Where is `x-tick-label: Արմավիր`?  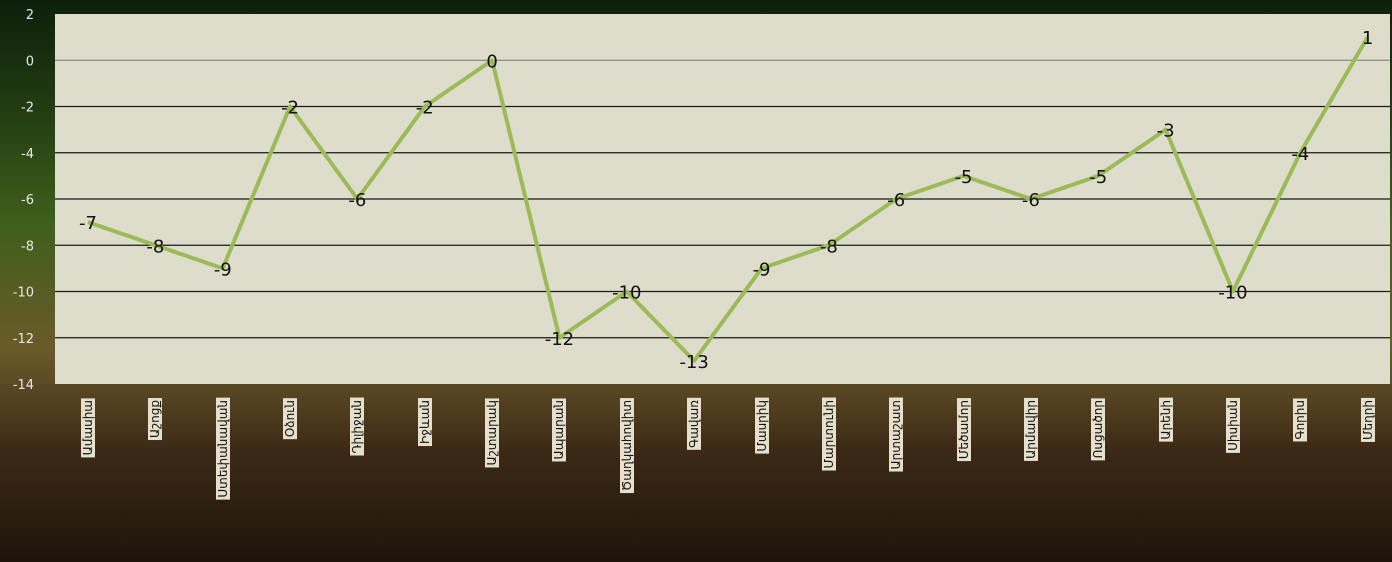
x-tick-label: Արմավիր is located at coordinates (1030, 429).